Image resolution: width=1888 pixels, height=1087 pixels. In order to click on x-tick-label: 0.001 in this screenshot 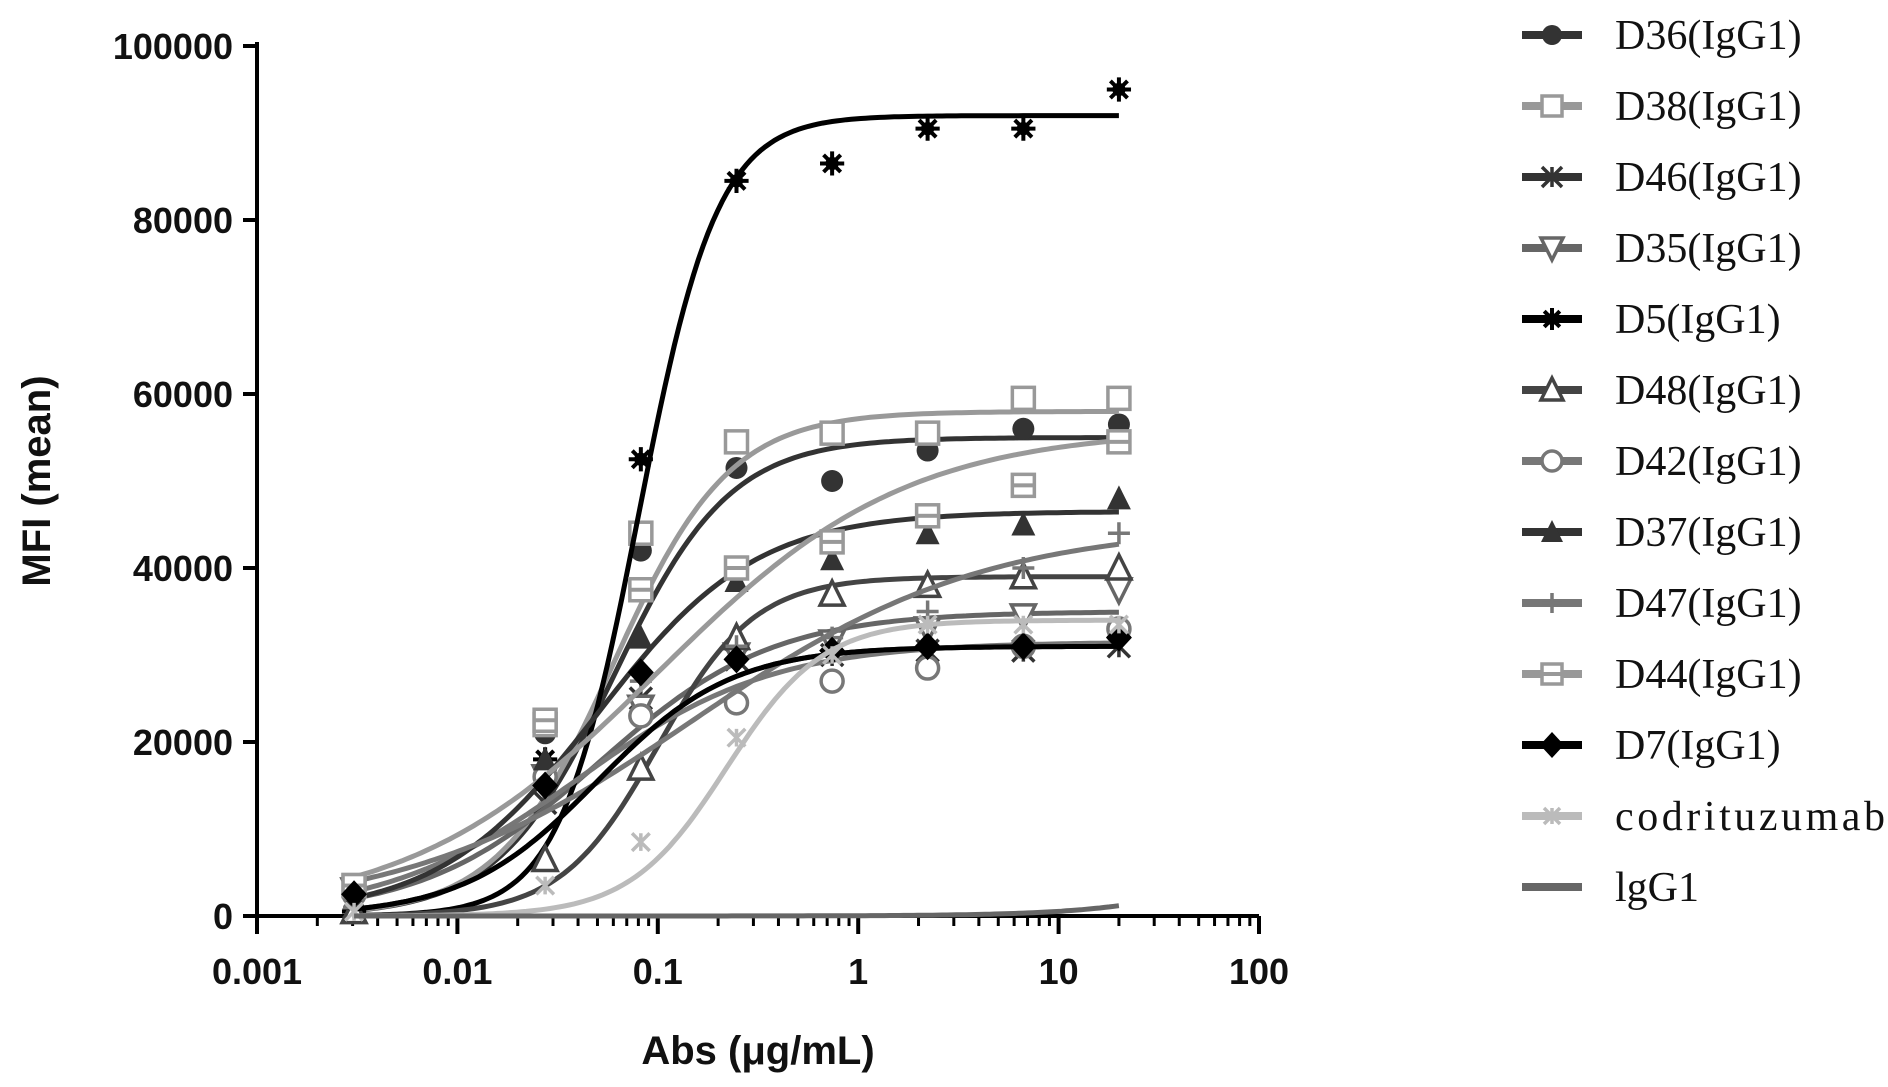, I will do `click(257, 971)`.